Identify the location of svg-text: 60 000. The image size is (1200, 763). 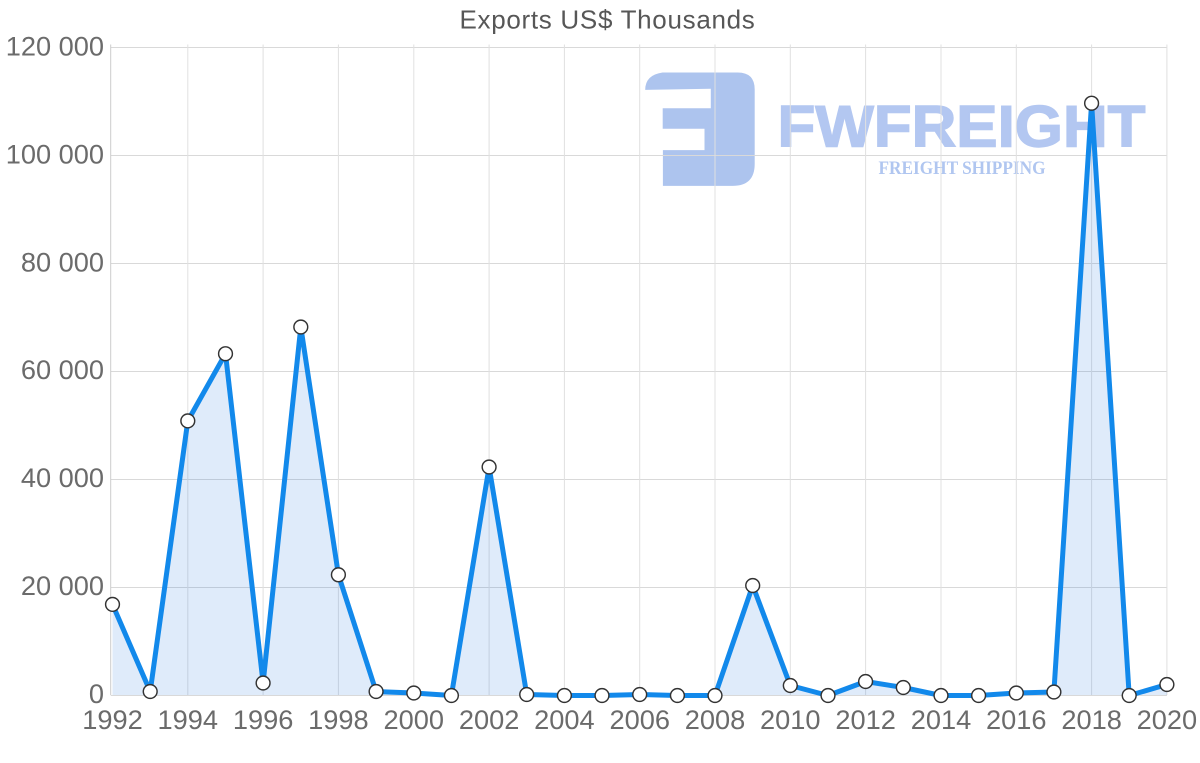
(62, 369).